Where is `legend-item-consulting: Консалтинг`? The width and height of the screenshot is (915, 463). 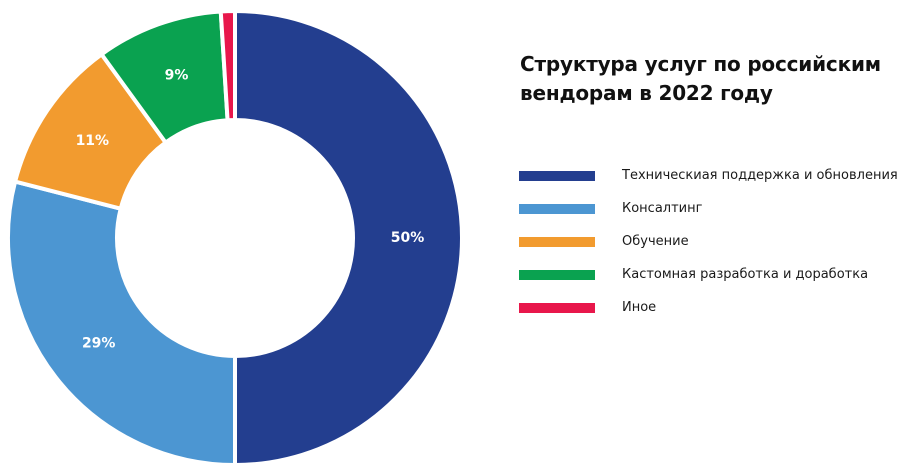
legend-item-consulting: Консалтинг is located at coordinates (708, 208).